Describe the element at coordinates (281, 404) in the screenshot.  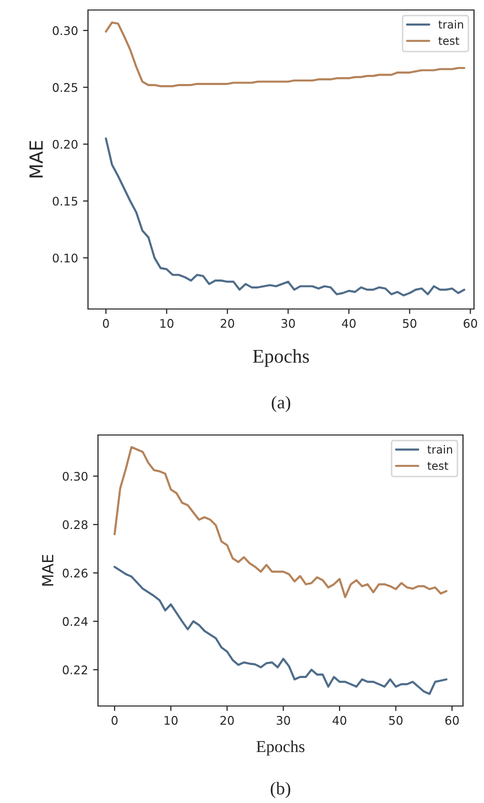
I see `text: (a)` at that location.